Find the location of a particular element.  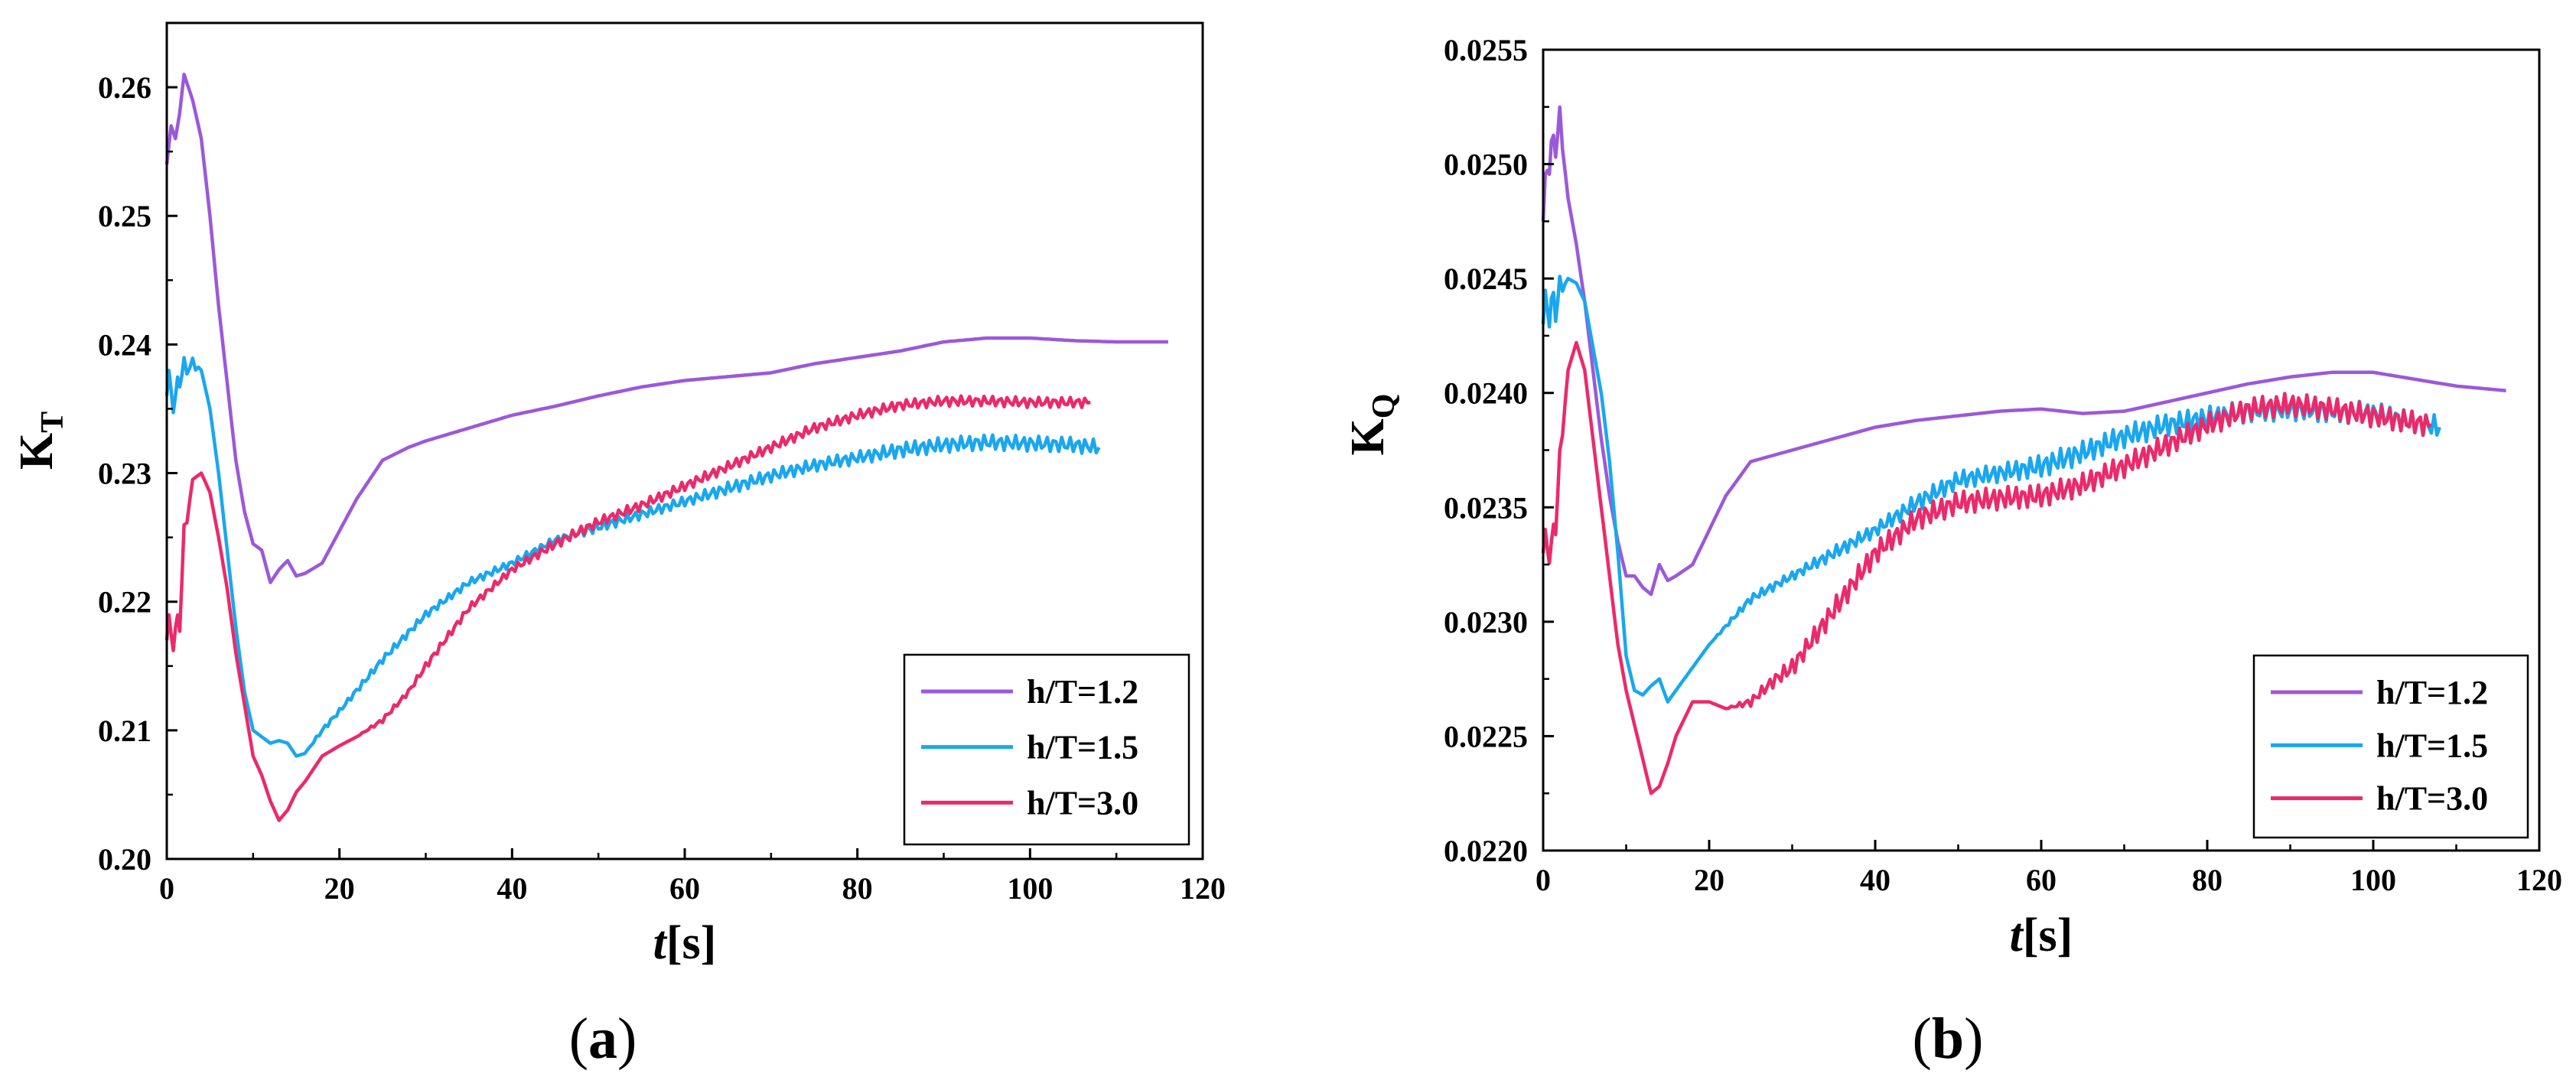

y-tick-label: 0.0220 is located at coordinates (1486, 851).